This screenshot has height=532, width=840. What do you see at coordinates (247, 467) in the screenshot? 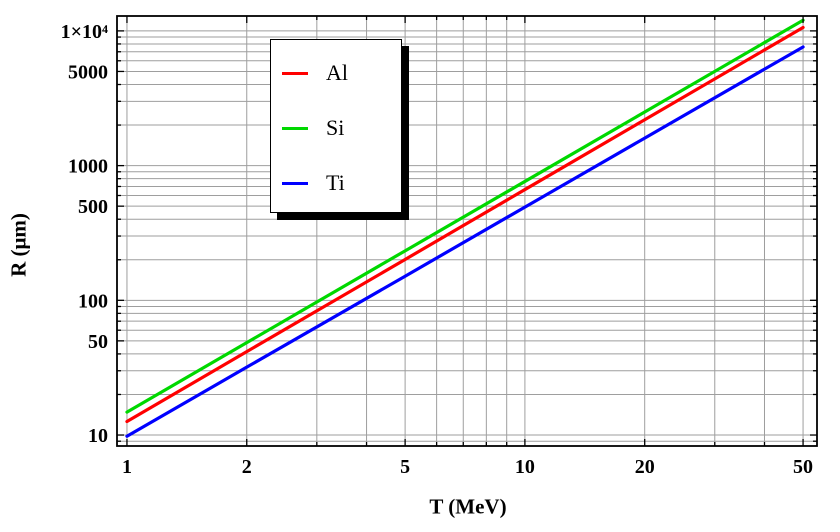
I see `x-tick-label: 2` at bounding box center [247, 467].